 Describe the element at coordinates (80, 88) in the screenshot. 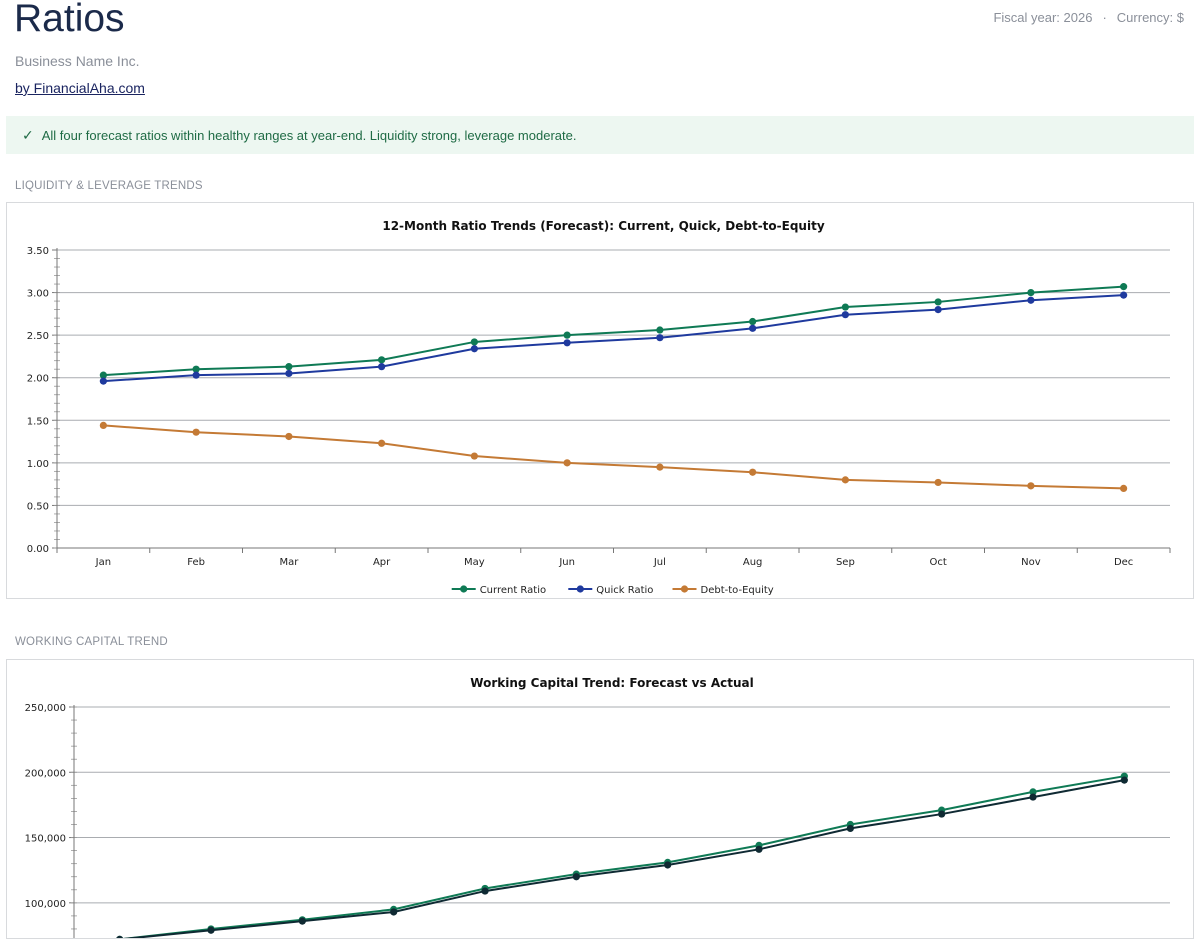

I see `byline-link: by FinancialAha.com` at that location.